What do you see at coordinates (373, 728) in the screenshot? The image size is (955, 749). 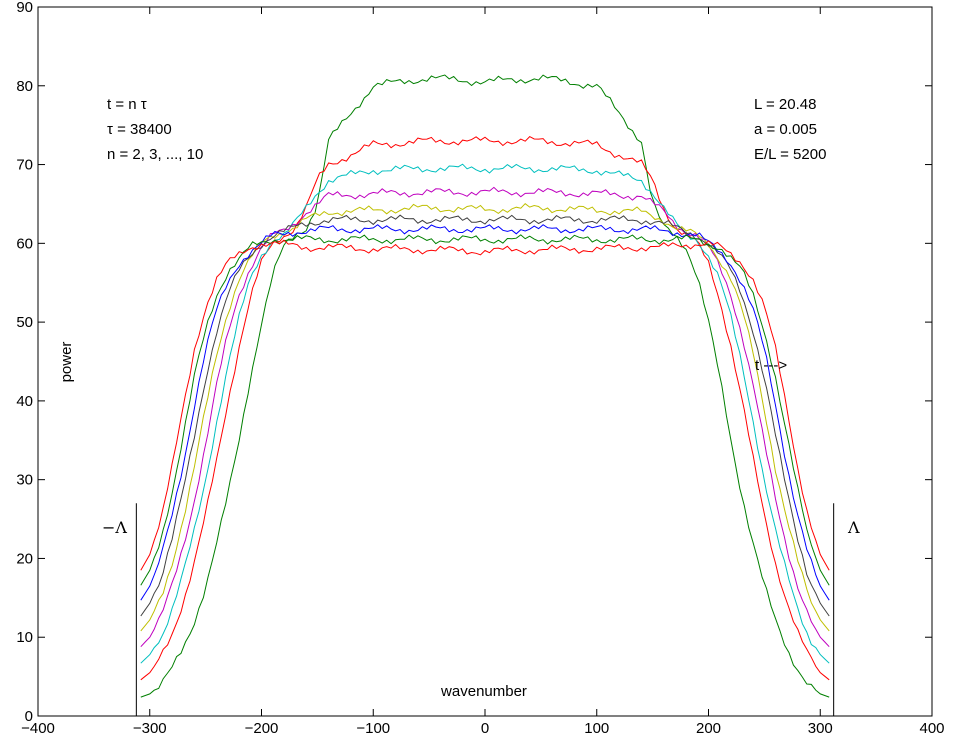 I see `x-tick-label: −100` at bounding box center [373, 728].